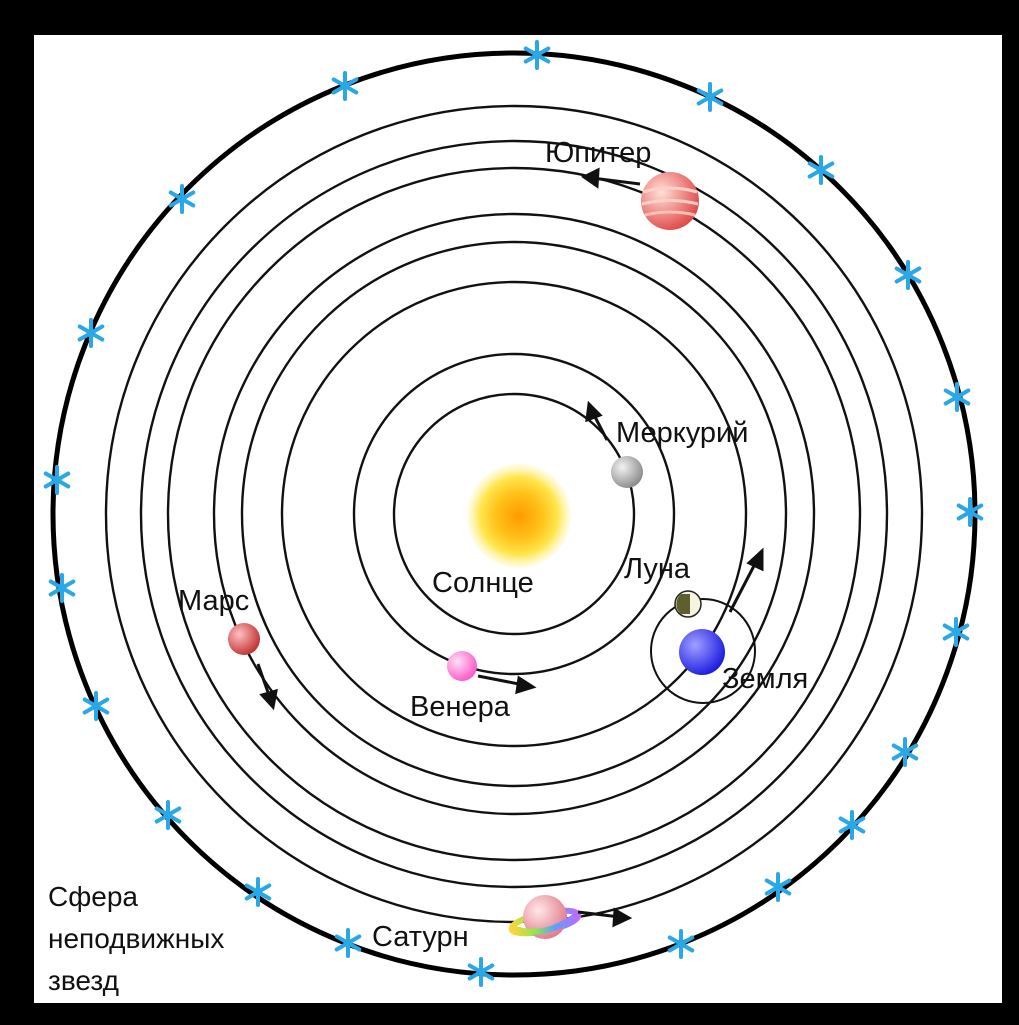  Describe the element at coordinates (462, 666) in the screenshot. I see `venus-icon` at that location.